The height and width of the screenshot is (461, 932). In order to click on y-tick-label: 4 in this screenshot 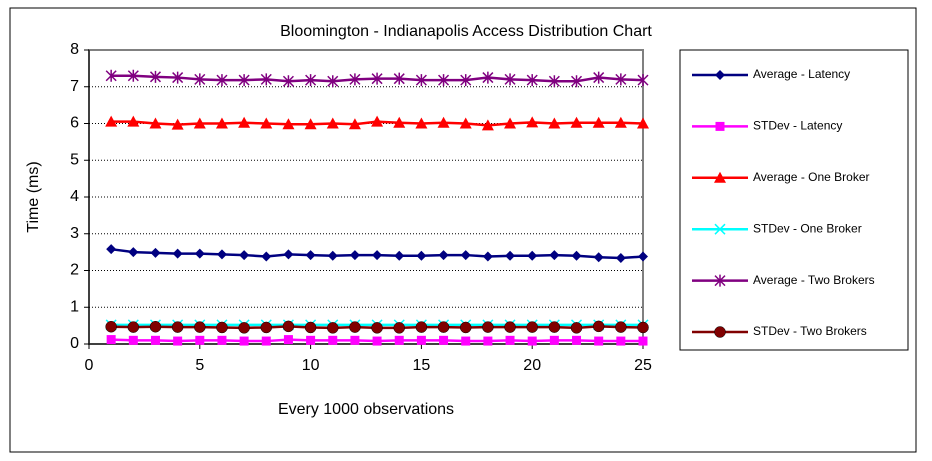, I will do `click(74, 196)`.